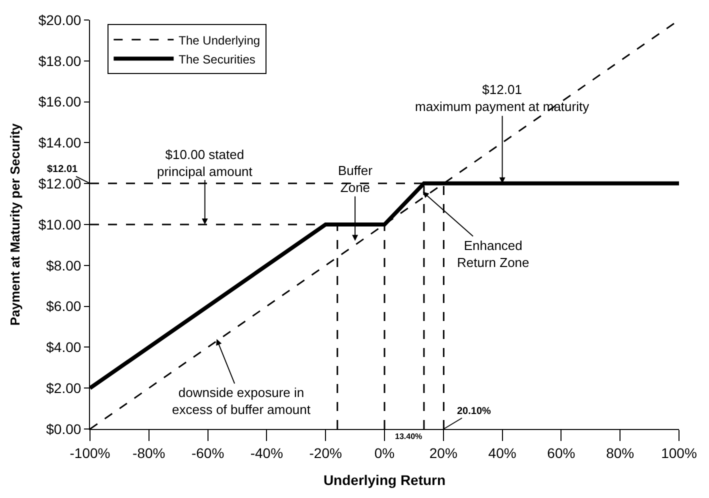 This screenshot has width=709, height=498. Describe the element at coordinates (205, 163) in the screenshot. I see `annotation: $10.00 stated principal amount` at that location.